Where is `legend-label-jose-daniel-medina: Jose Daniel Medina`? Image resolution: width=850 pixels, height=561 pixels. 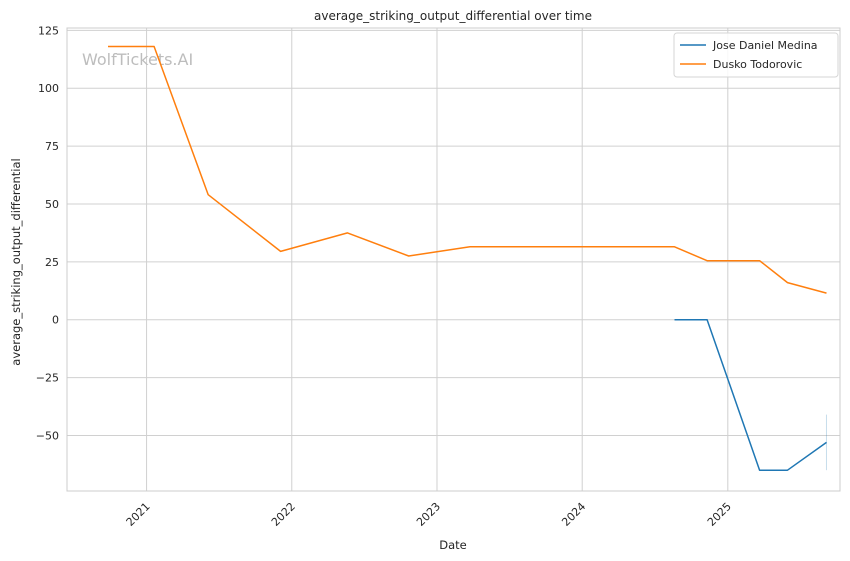 legend-label-jose-daniel-medina: Jose Daniel Medina is located at coordinates (765, 45).